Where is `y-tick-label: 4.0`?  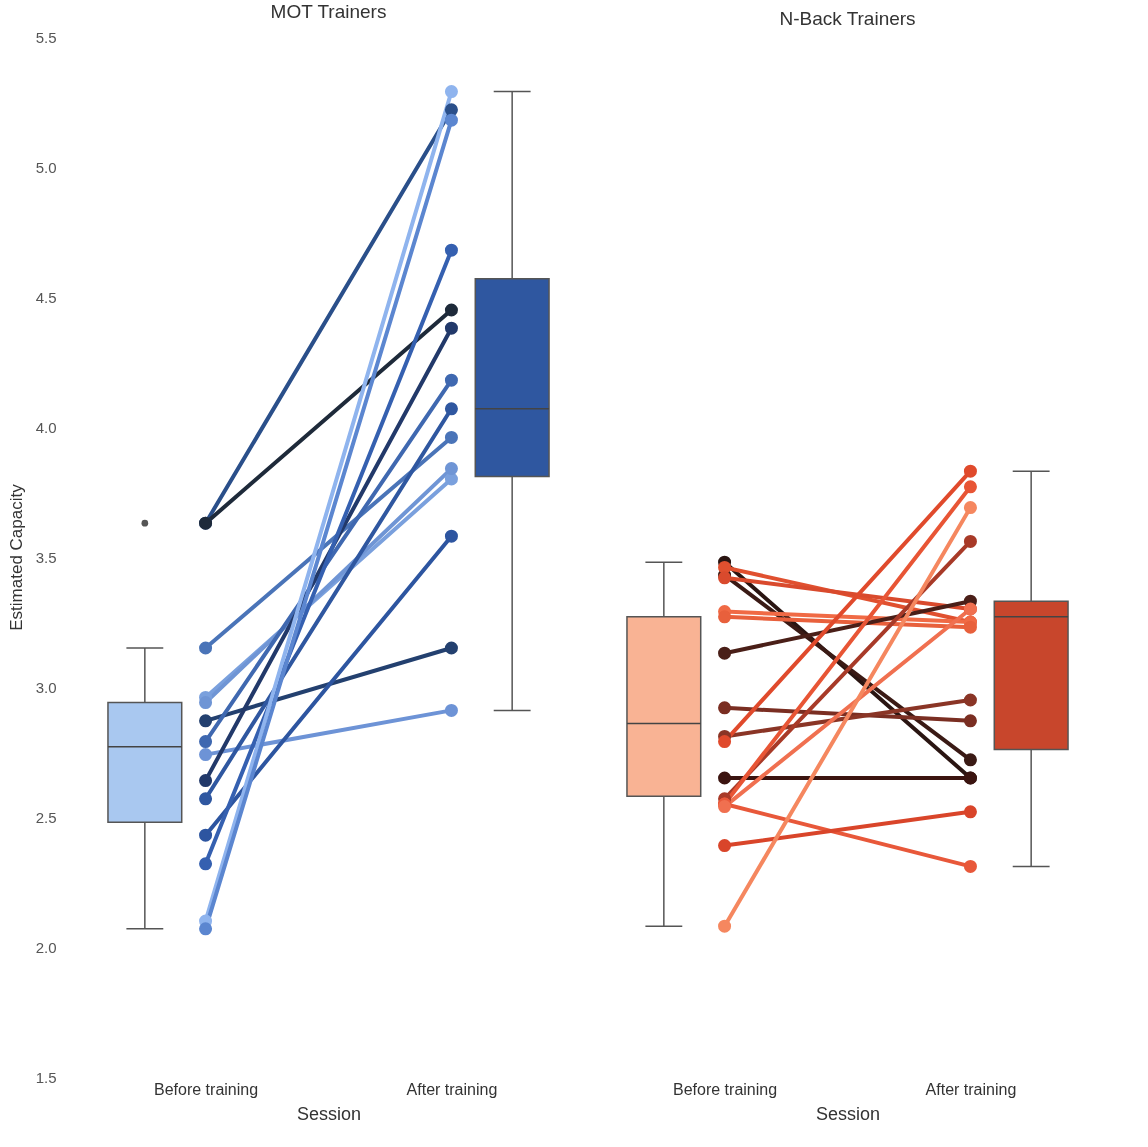
y-tick-label: 4.0 is located at coordinates (46, 427).